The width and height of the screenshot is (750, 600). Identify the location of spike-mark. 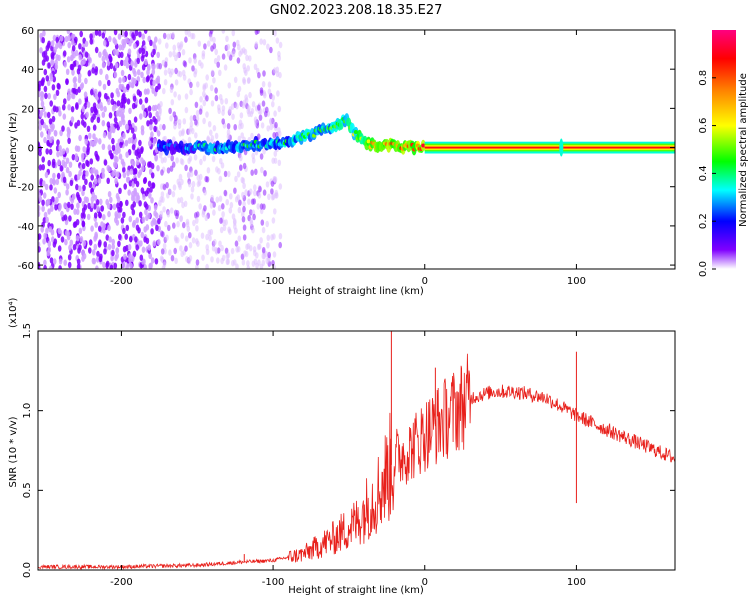
(561, 147).